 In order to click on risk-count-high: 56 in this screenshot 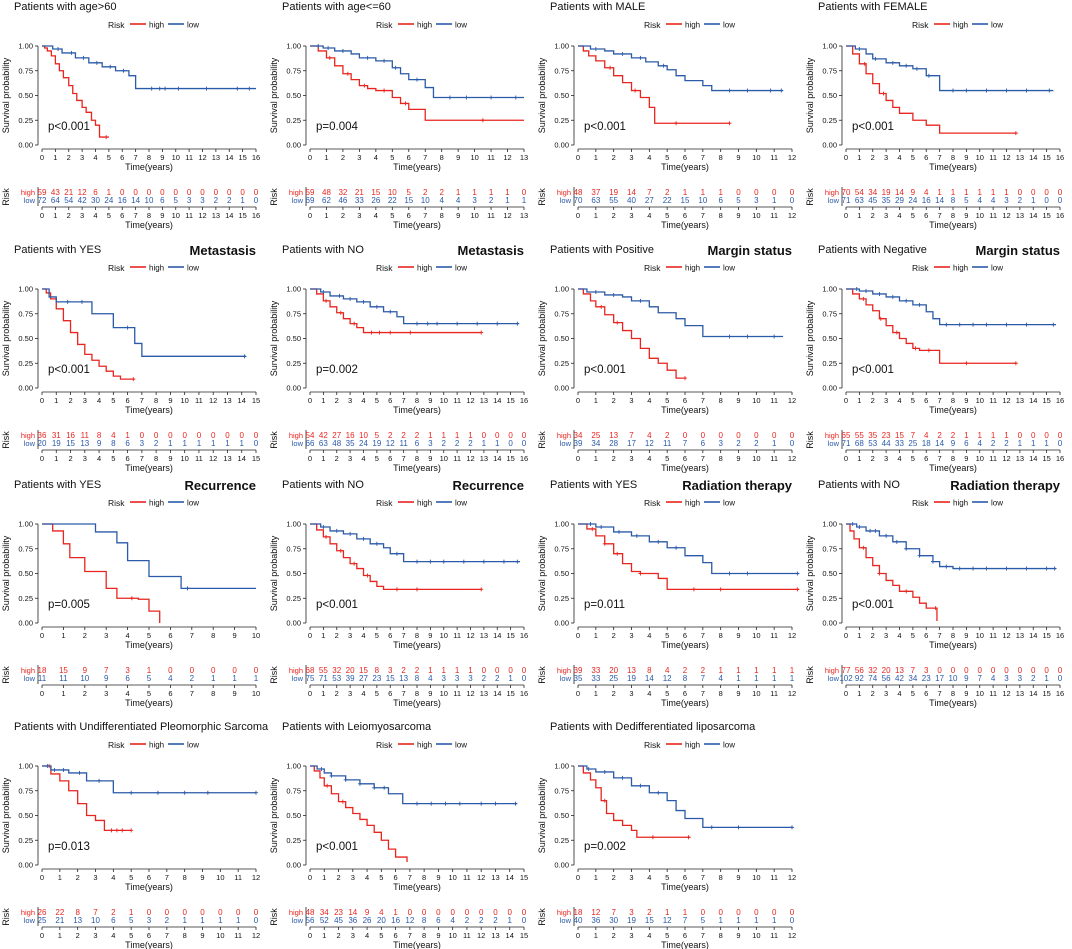, I will do `click(859, 670)`.